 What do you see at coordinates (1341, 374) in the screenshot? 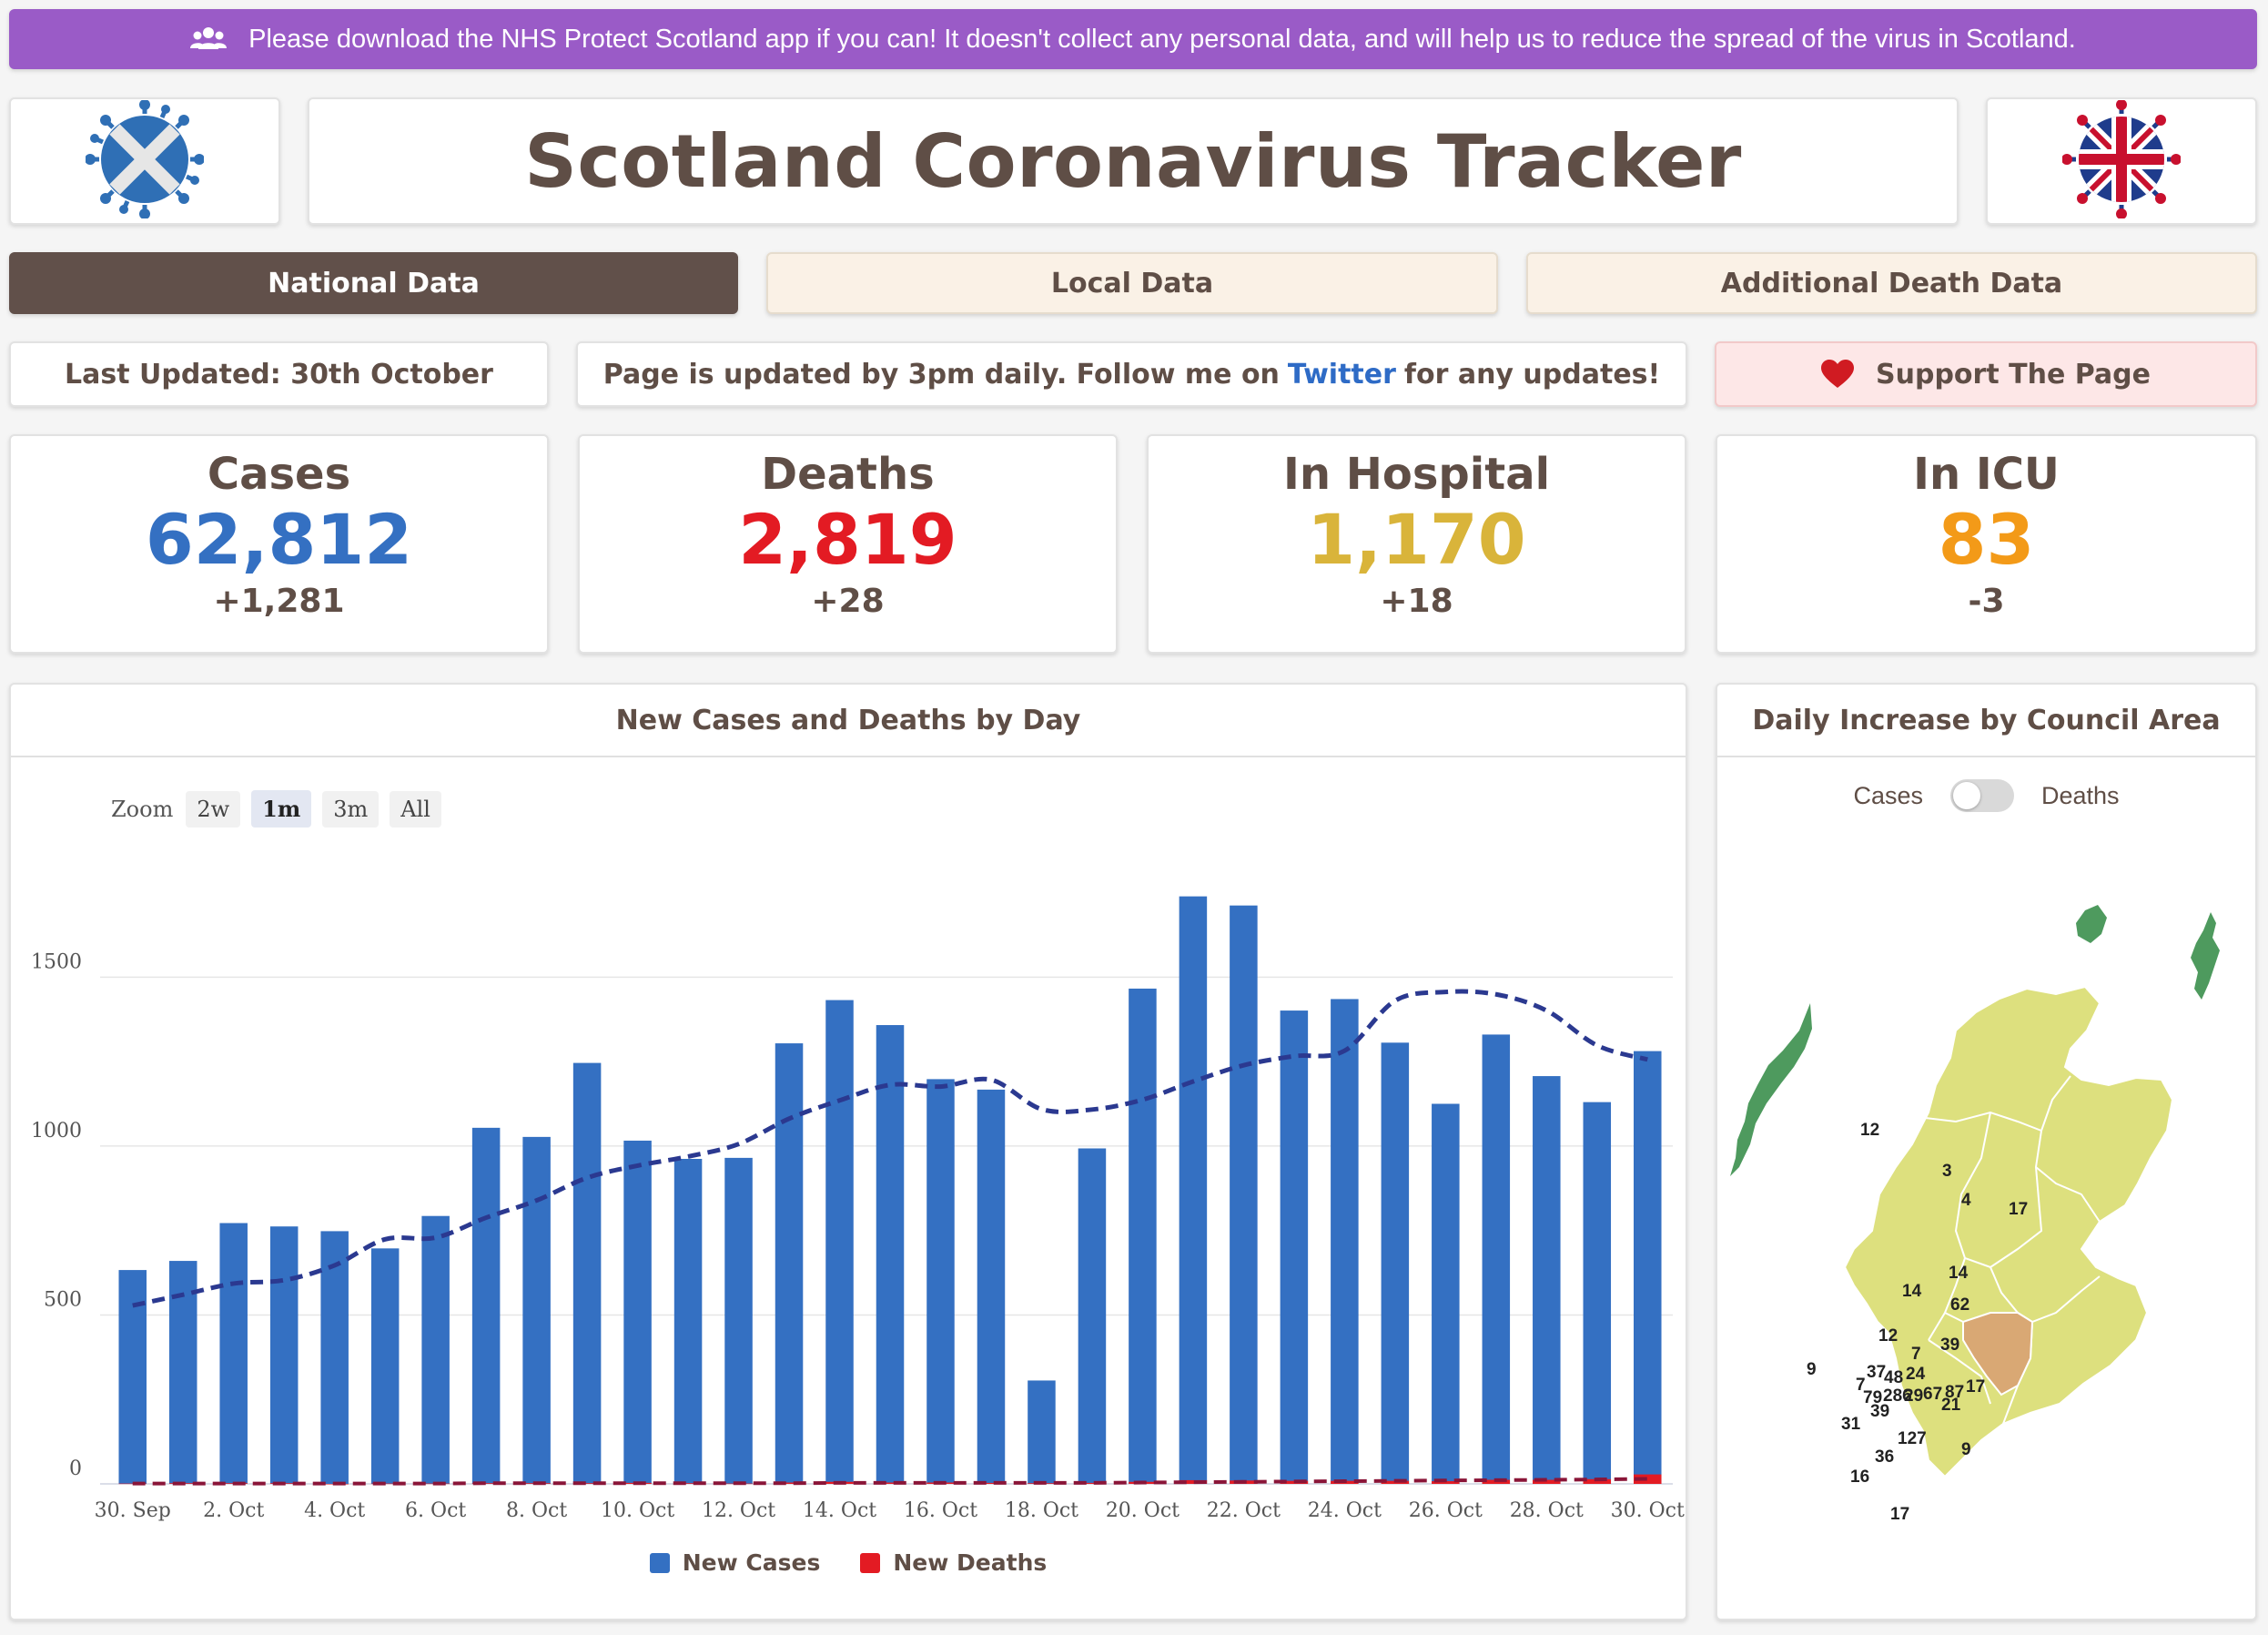
I see `twitter-link: Twitter` at bounding box center [1341, 374].